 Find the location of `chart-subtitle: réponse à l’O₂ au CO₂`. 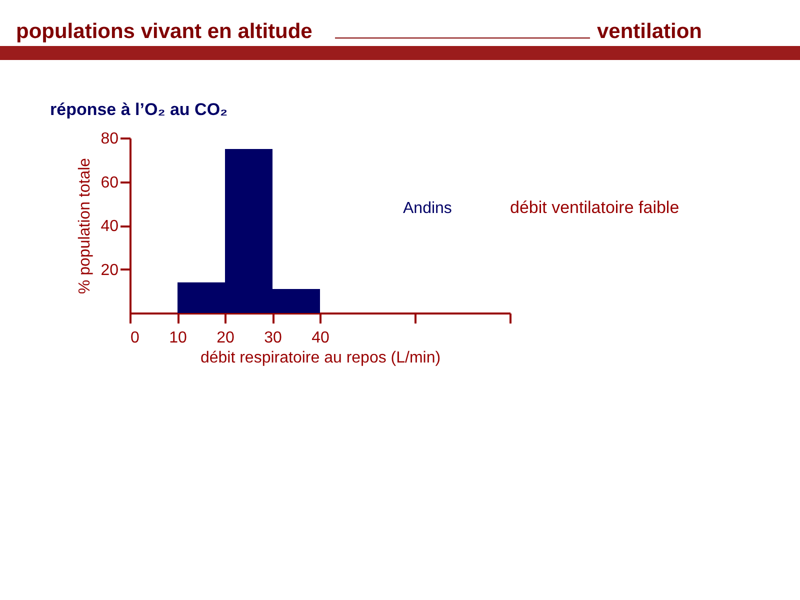

chart-subtitle: réponse à l’O₂ au CO₂ is located at coordinates (139, 109).